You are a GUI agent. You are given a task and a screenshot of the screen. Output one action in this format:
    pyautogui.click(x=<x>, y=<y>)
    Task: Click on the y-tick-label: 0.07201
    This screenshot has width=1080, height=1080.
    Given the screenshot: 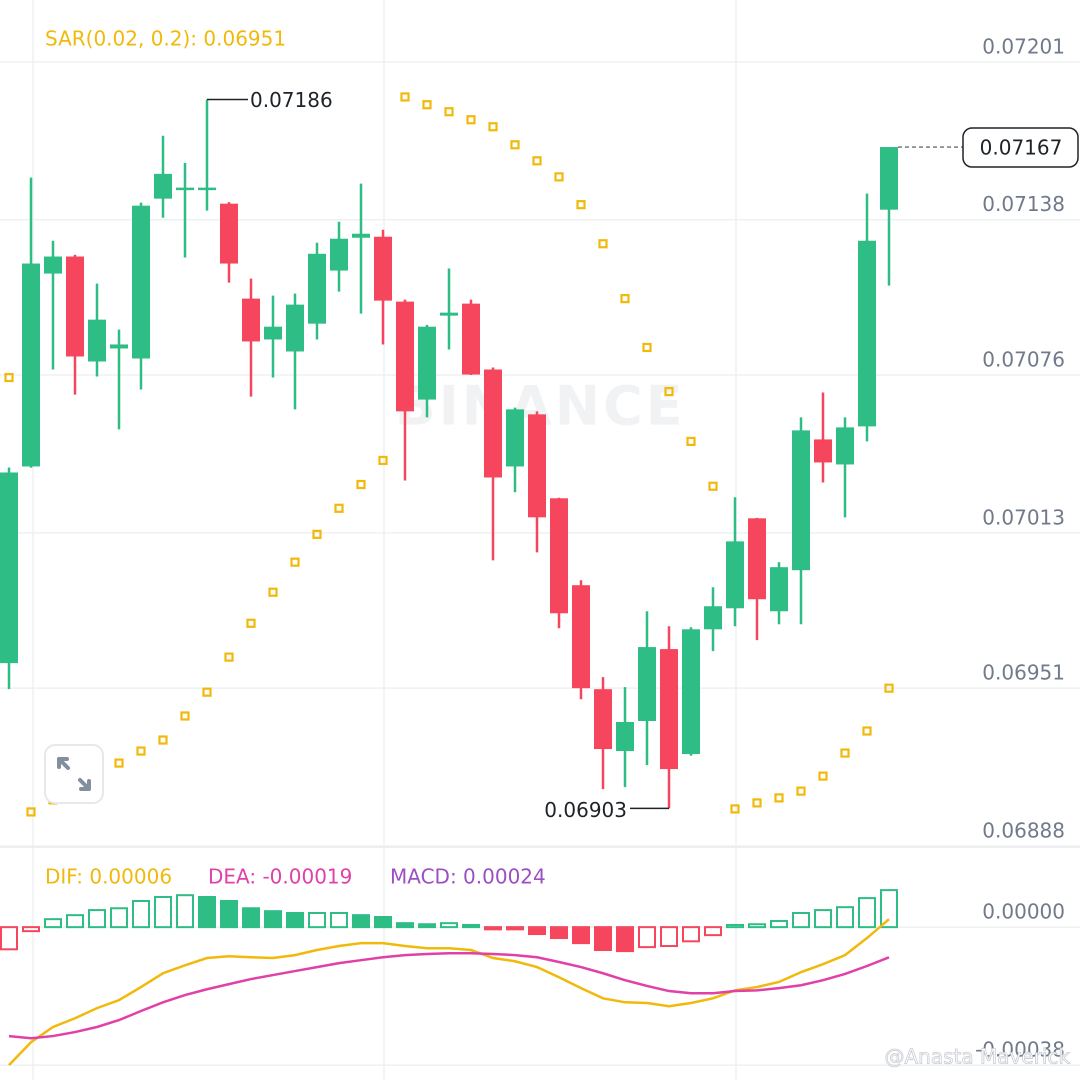 What is the action you would take?
    pyautogui.click(x=1023, y=46)
    